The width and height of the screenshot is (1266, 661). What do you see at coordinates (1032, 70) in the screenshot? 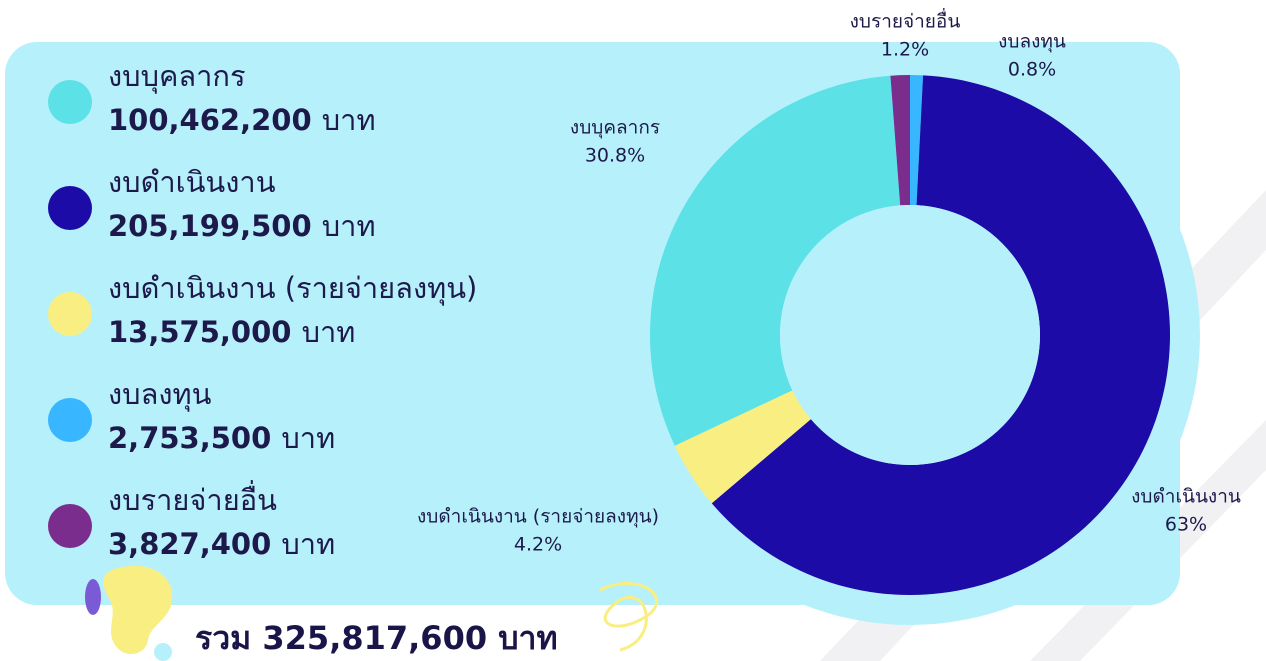
I see `slice-value-label: 0.8%` at bounding box center [1032, 70].